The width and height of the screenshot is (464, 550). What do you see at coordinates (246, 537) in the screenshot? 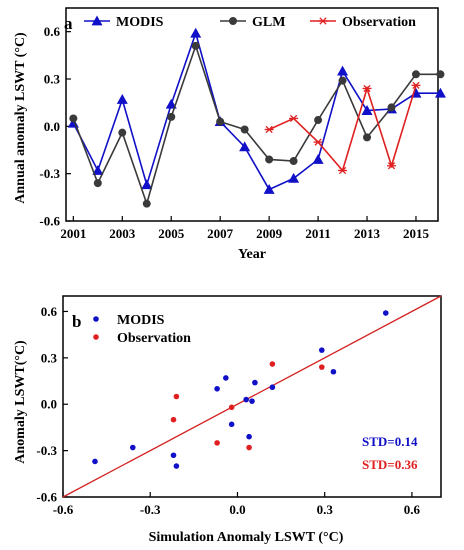
I see `panel-b-x-axis-title: Simulation Anomaly LSWT (°C)` at bounding box center [246, 537].